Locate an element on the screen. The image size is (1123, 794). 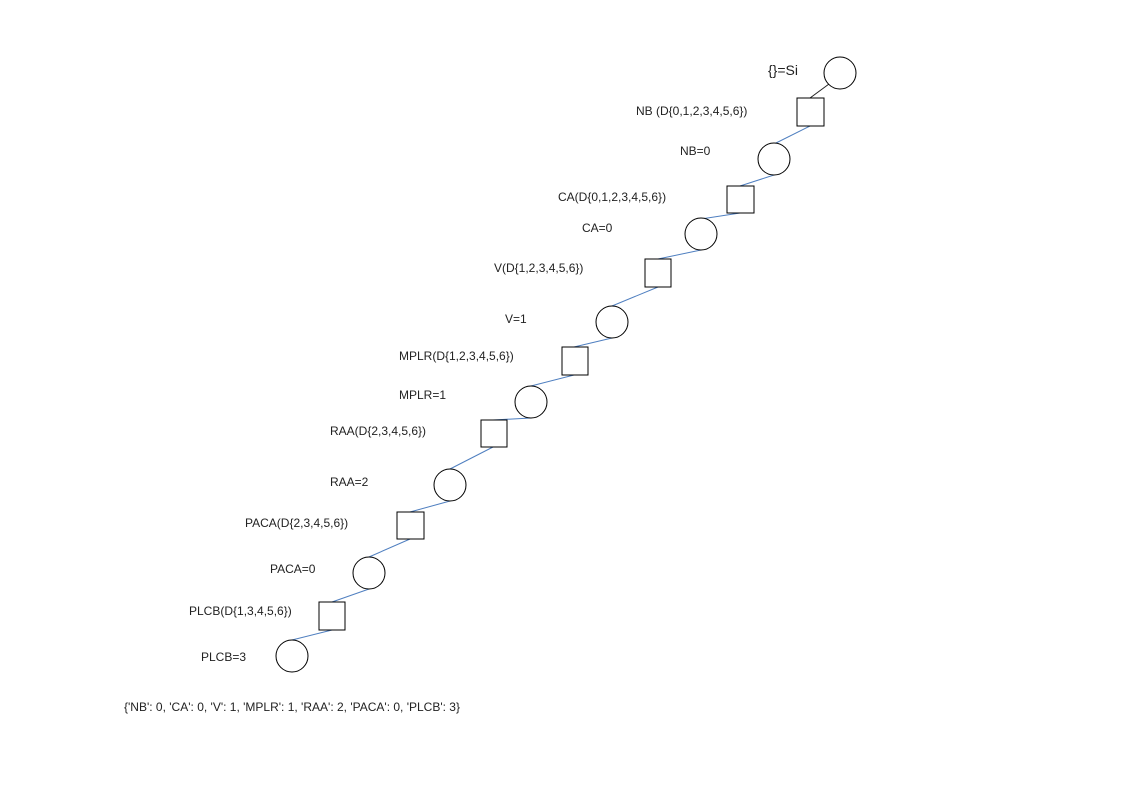
decision-label: CA(D{0,1,2,3,4,5,6}) is located at coordinates (612, 197).